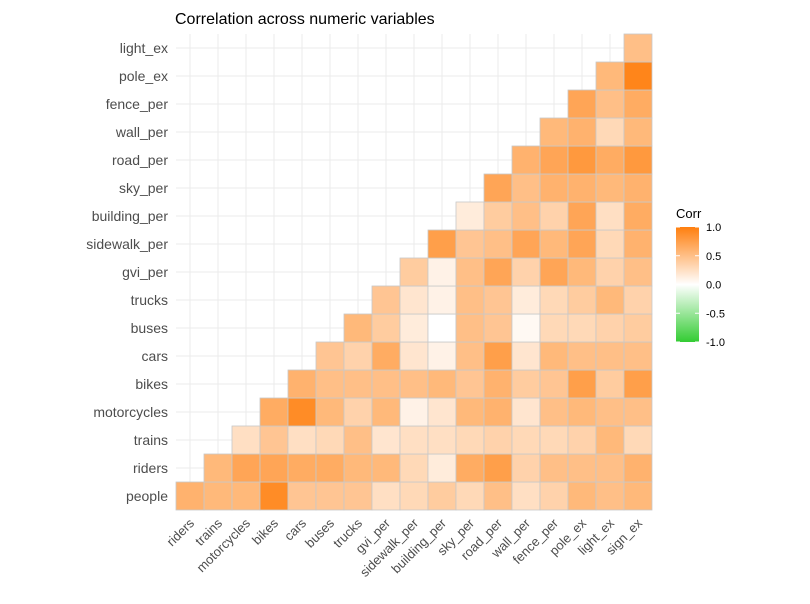 The height and width of the screenshot is (604, 810). I want to click on heatmap-cell-trucks-building_per, so click(442, 300).